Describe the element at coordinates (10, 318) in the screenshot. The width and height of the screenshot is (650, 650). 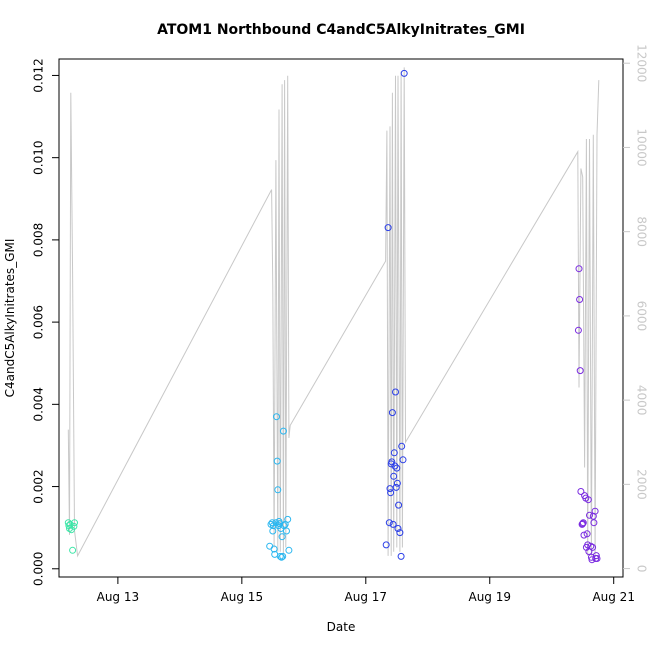
I see `y-axis-label: C4andC5AlkyInitrates_GMI` at that location.